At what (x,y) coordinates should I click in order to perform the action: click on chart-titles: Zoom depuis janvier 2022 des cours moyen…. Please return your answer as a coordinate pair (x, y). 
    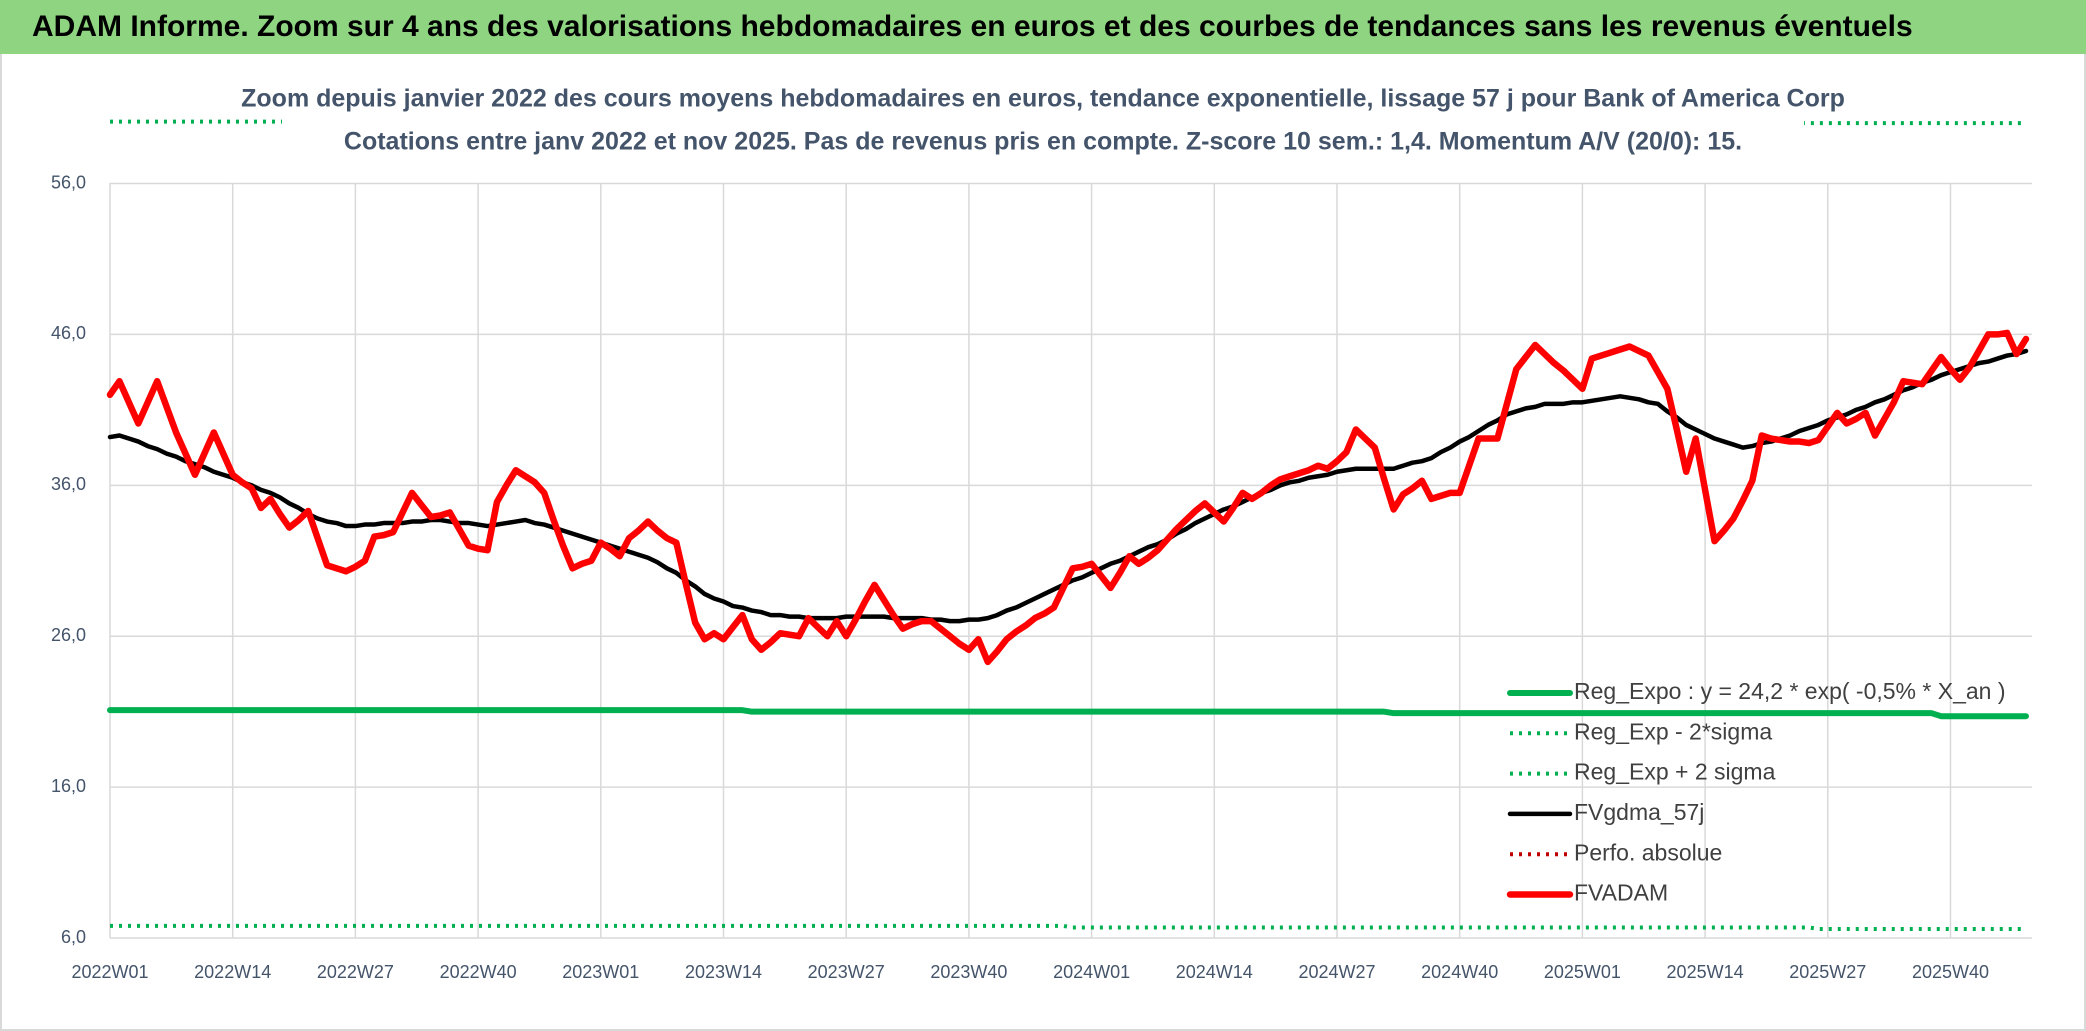
    Looking at the image, I should click on (1043, 123).